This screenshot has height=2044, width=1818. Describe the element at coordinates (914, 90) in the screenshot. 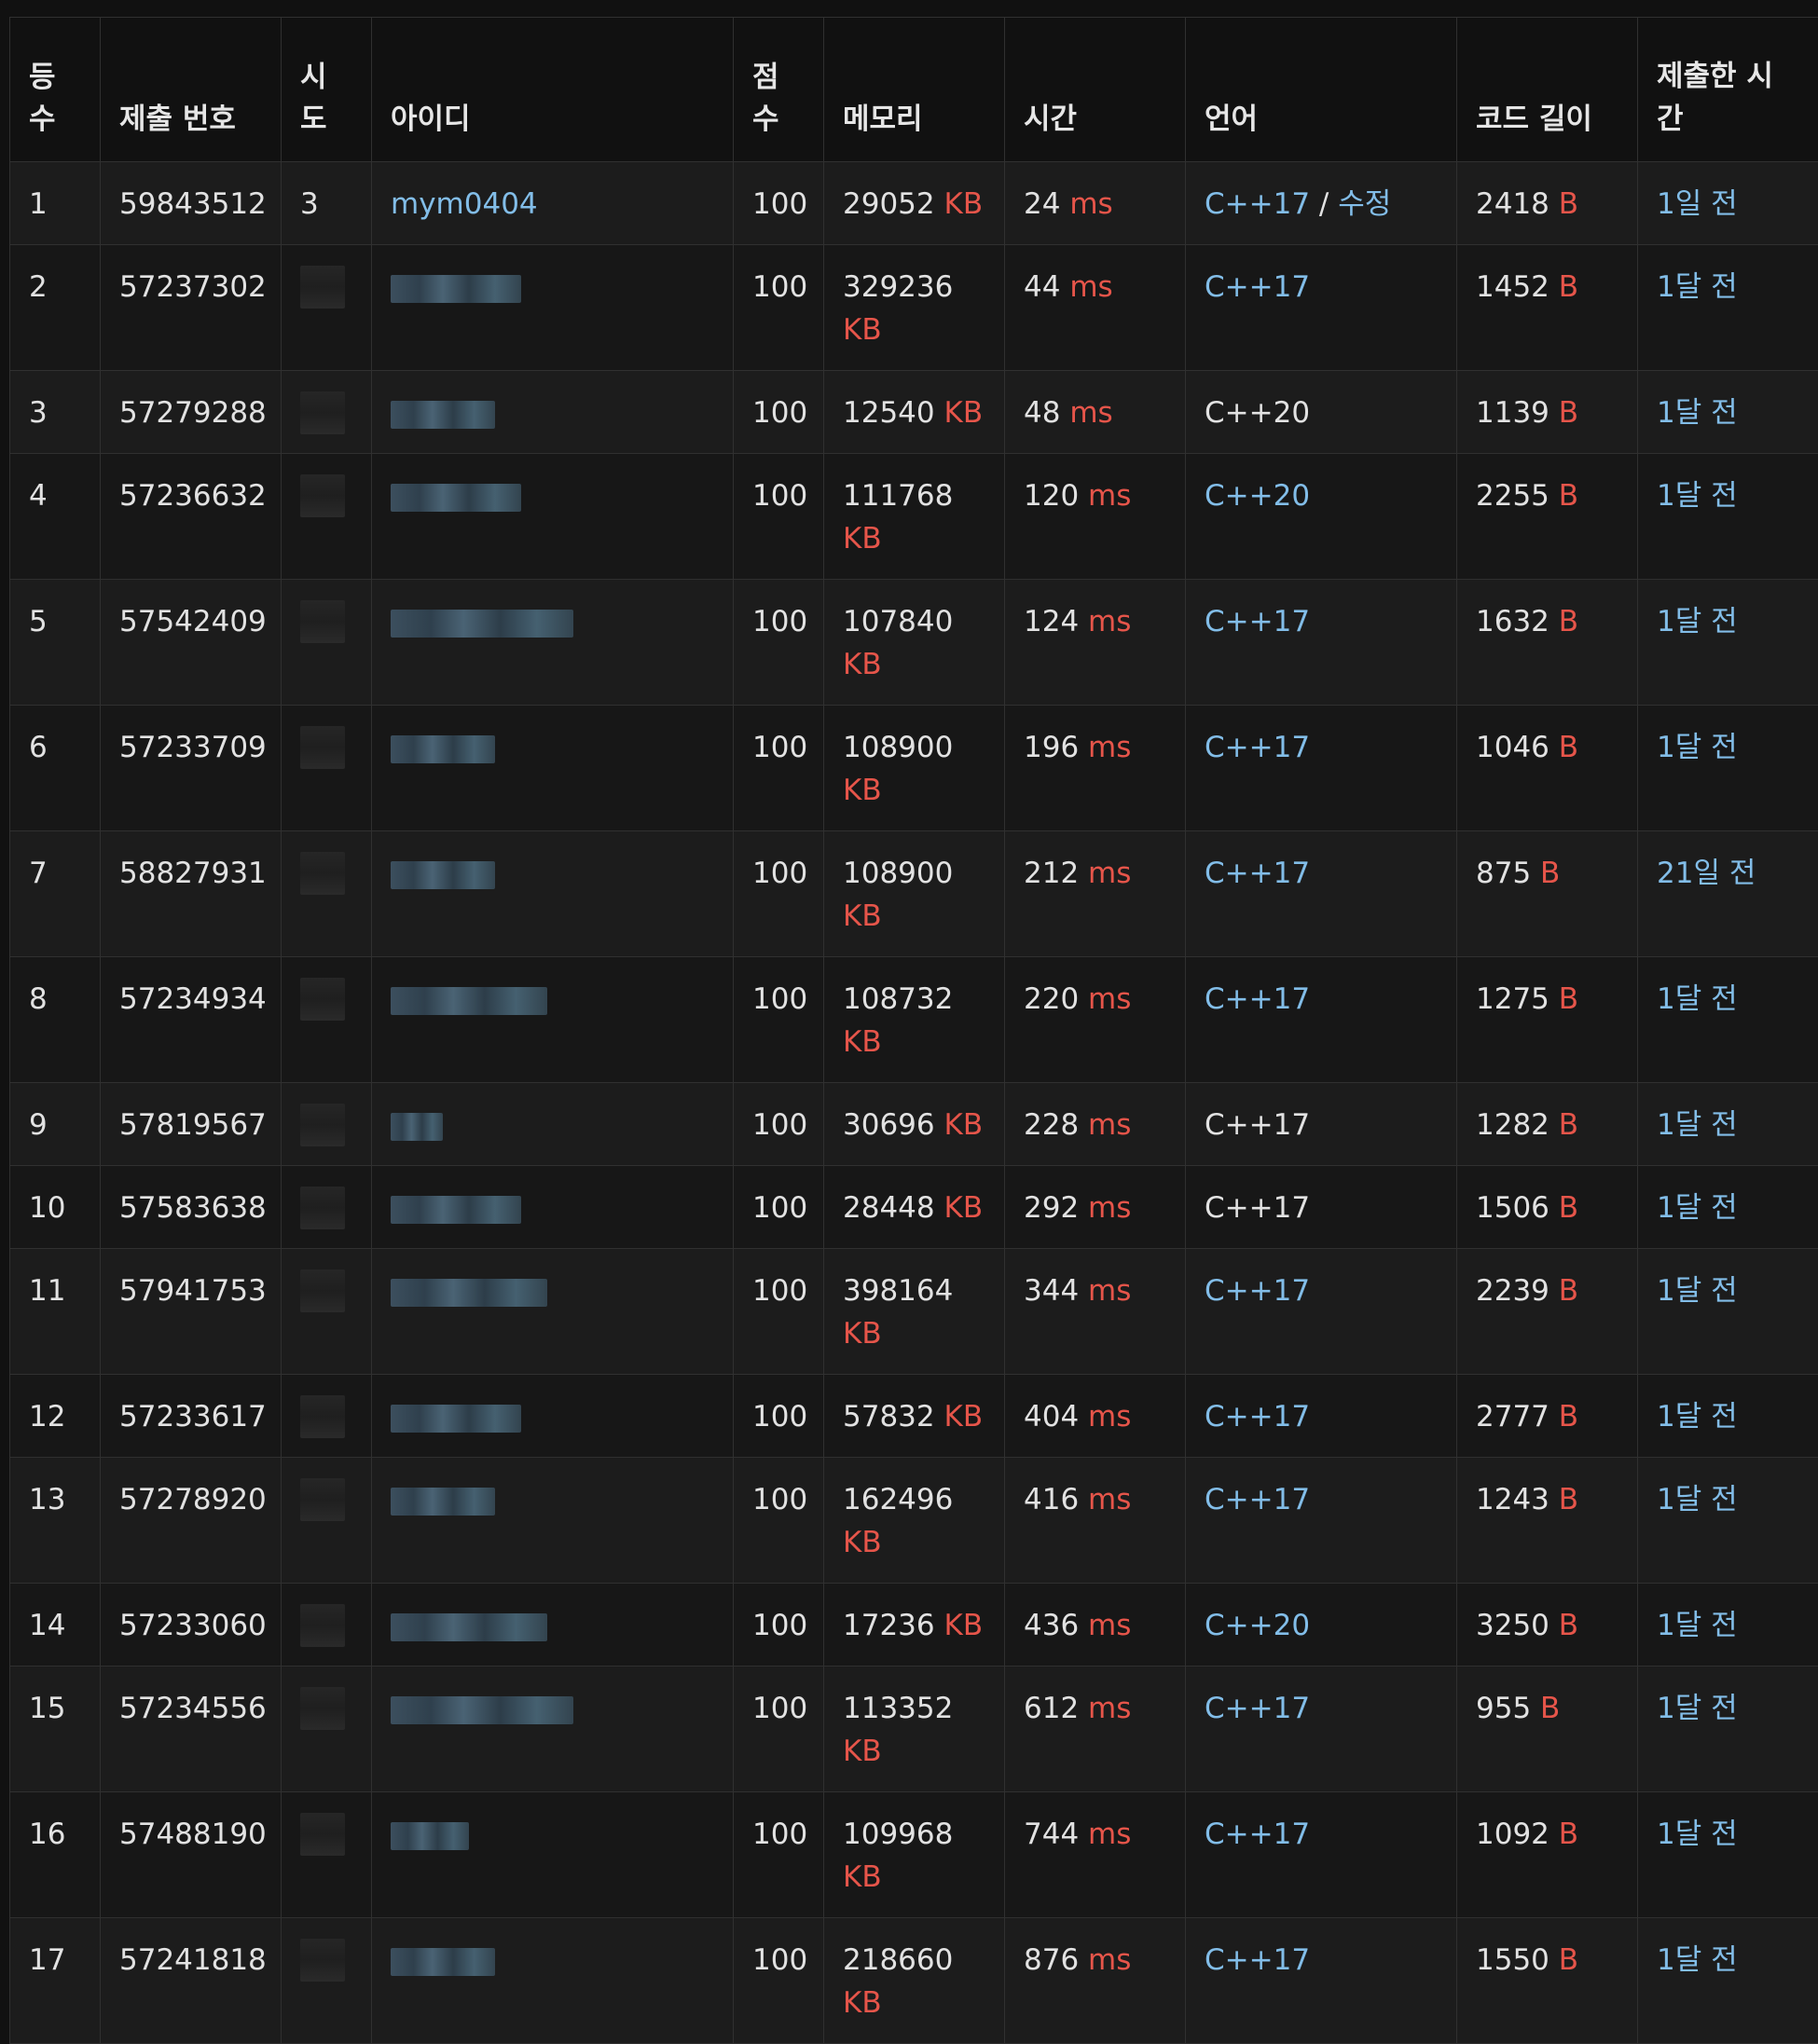

I see `header-memory: 메모리` at that location.